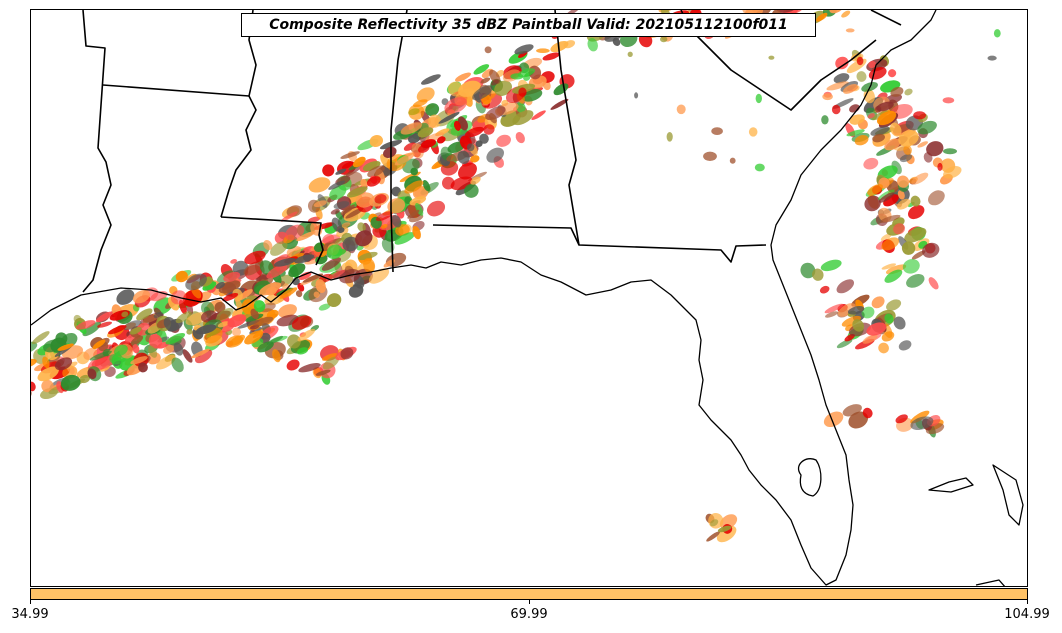  Describe the element at coordinates (1027, 614) in the screenshot. I see `colorbar-tick-label-max: 104.99` at that location.